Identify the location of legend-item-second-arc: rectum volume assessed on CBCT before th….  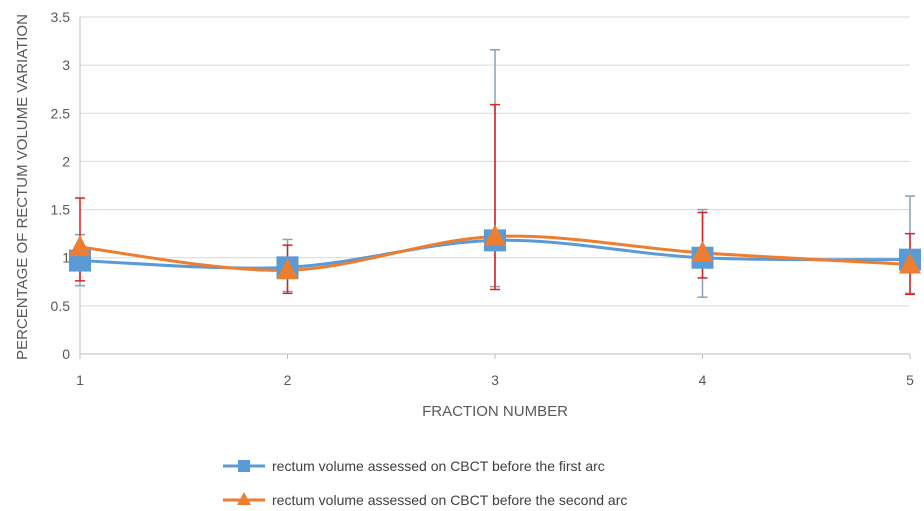
(425, 500).